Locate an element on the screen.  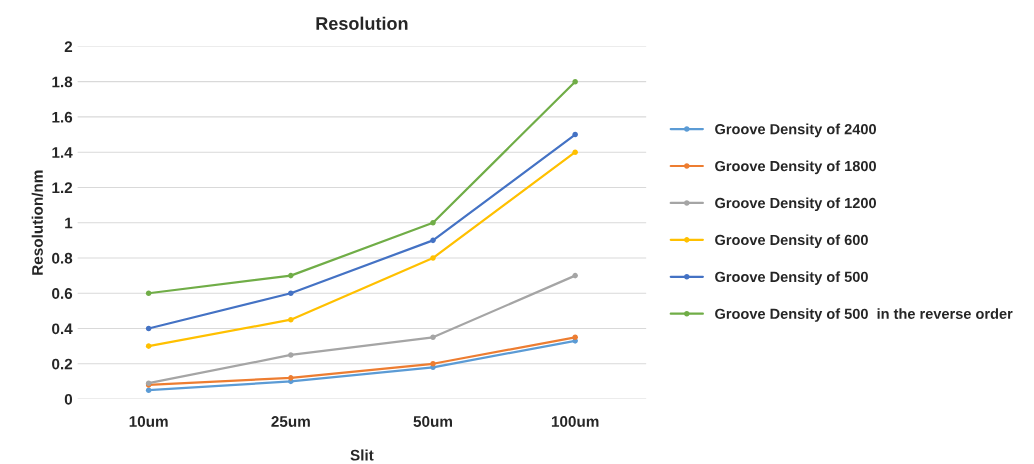
y-axis-title: Resolution/nm is located at coordinates (37, 222).